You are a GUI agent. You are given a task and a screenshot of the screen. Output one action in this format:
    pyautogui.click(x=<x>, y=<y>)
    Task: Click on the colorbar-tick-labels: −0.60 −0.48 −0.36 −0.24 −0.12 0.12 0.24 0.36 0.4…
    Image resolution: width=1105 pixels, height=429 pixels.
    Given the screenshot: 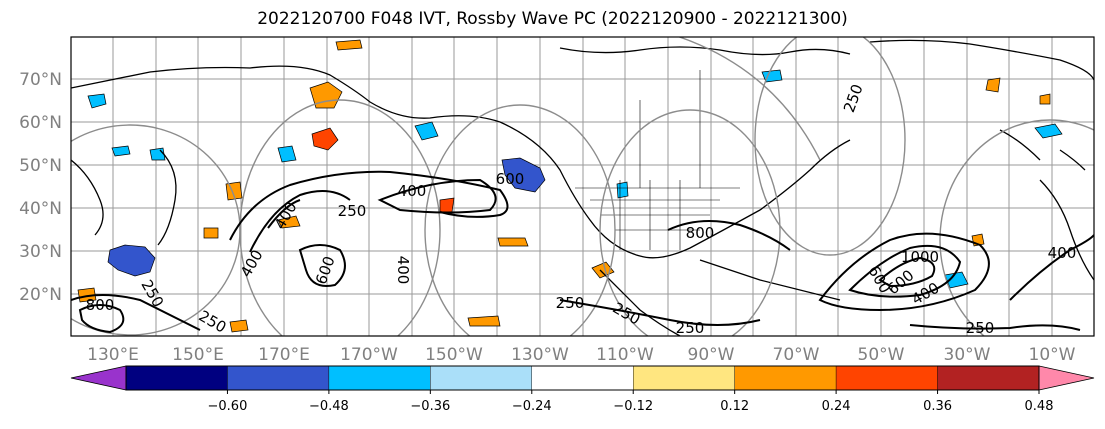 What is the action you would take?
    pyautogui.click(x=631, y=402)
    